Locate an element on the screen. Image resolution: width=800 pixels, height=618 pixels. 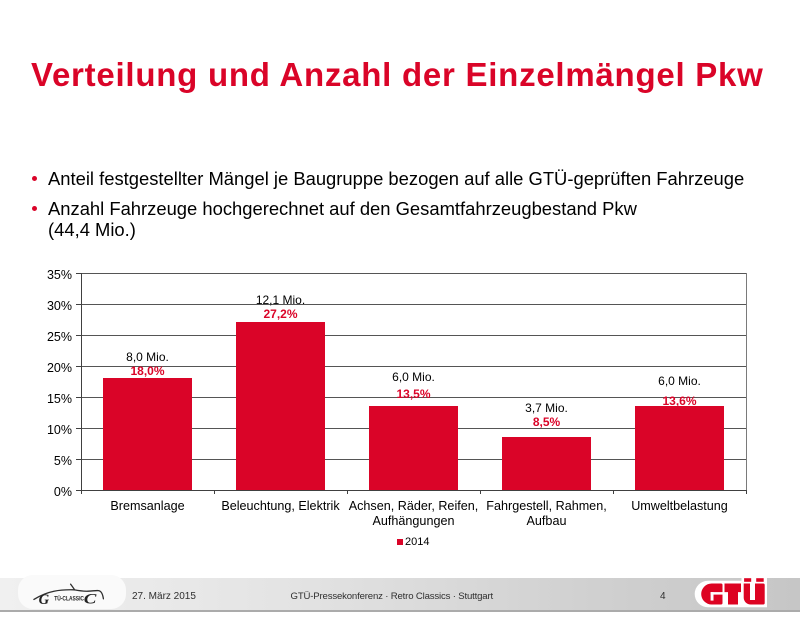
svg-text: TÜ-CLASSIC is located at coordinates (69, 598).